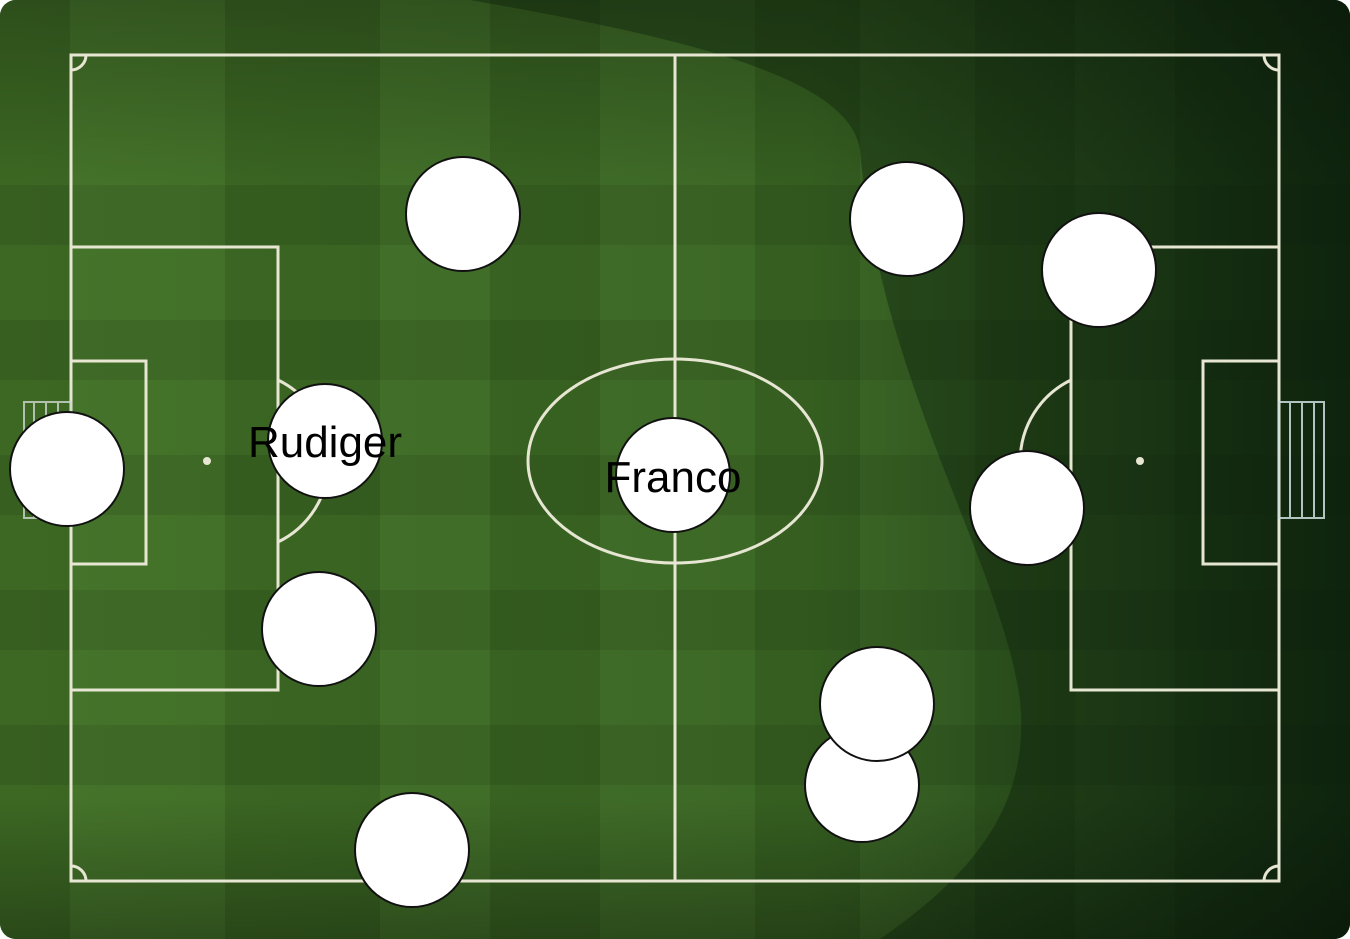 The width and height of the screenshot is (1350, 939). What do you see at coordinates (1027, 508) in the screenshot?
I see `player-token-right-mid` at bounding box center [1027, 508].